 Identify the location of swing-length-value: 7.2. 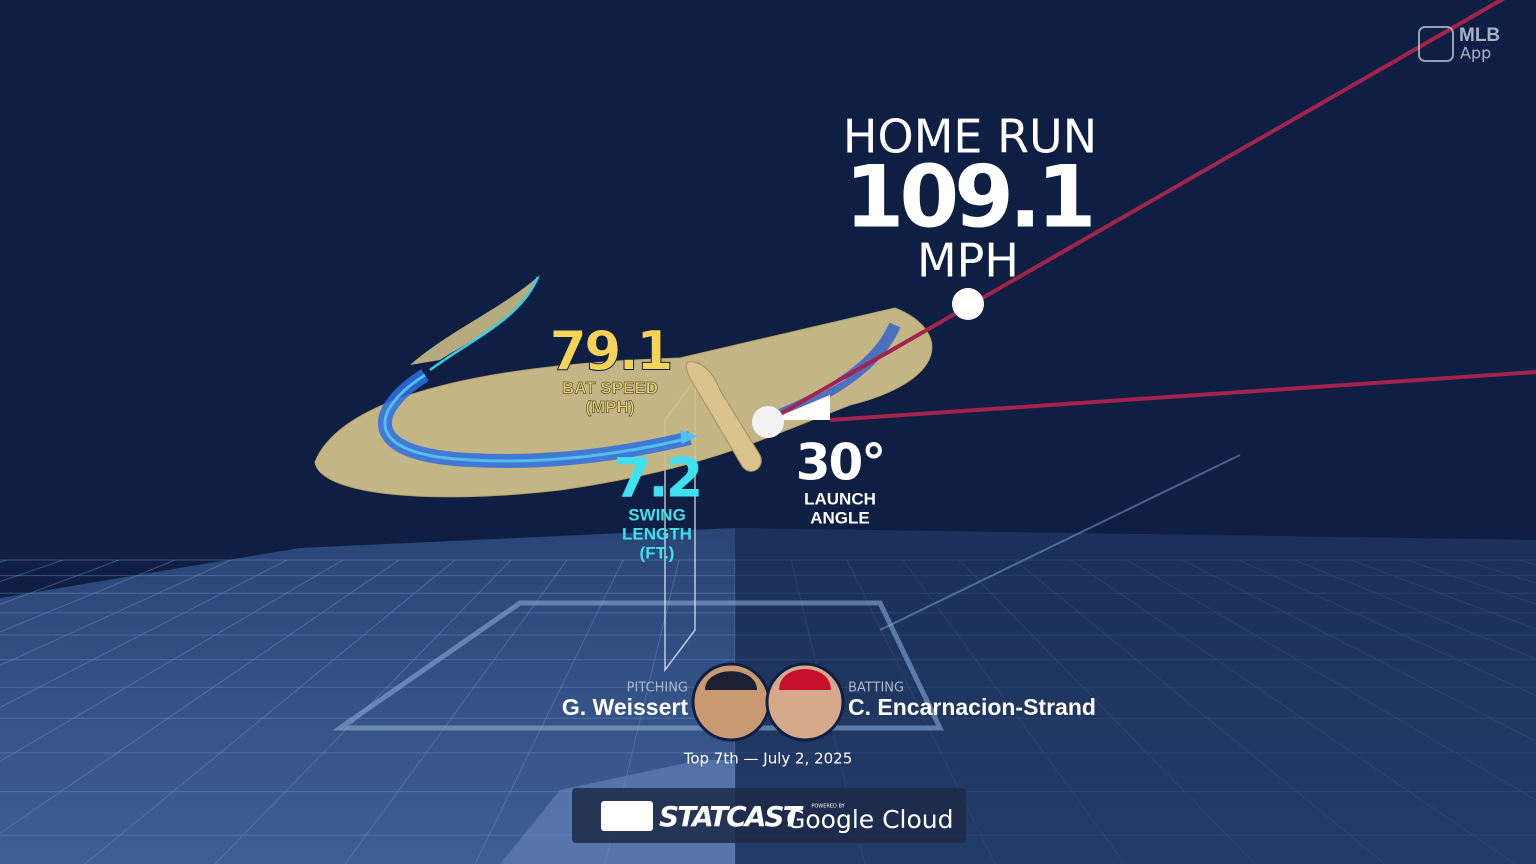
(657, 478).